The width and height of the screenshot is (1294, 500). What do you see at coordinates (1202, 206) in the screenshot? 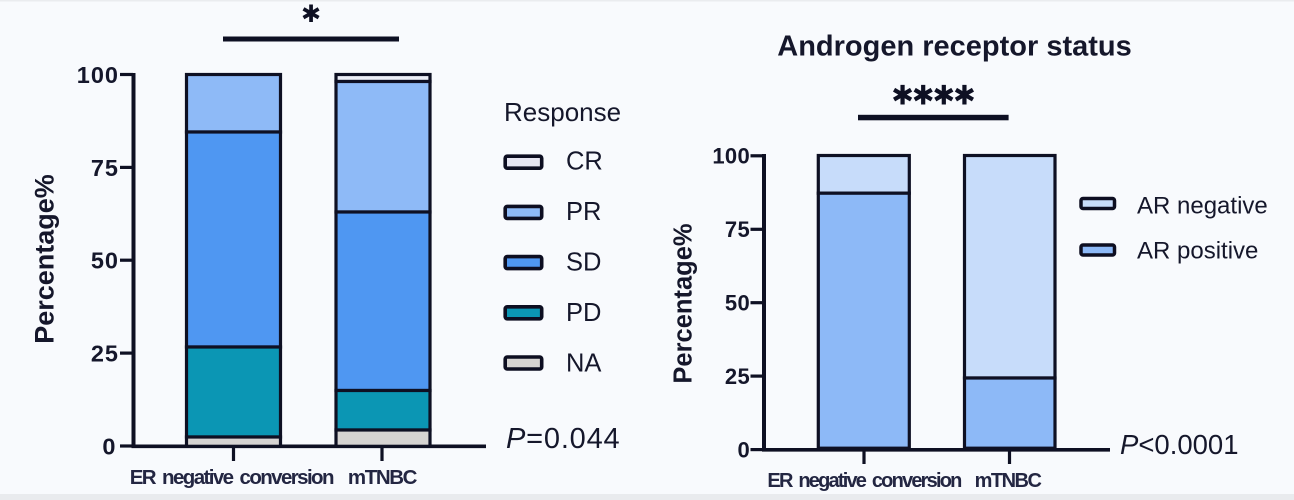
I see `svg-text: AR negative` at bounding box center [1202, 206].